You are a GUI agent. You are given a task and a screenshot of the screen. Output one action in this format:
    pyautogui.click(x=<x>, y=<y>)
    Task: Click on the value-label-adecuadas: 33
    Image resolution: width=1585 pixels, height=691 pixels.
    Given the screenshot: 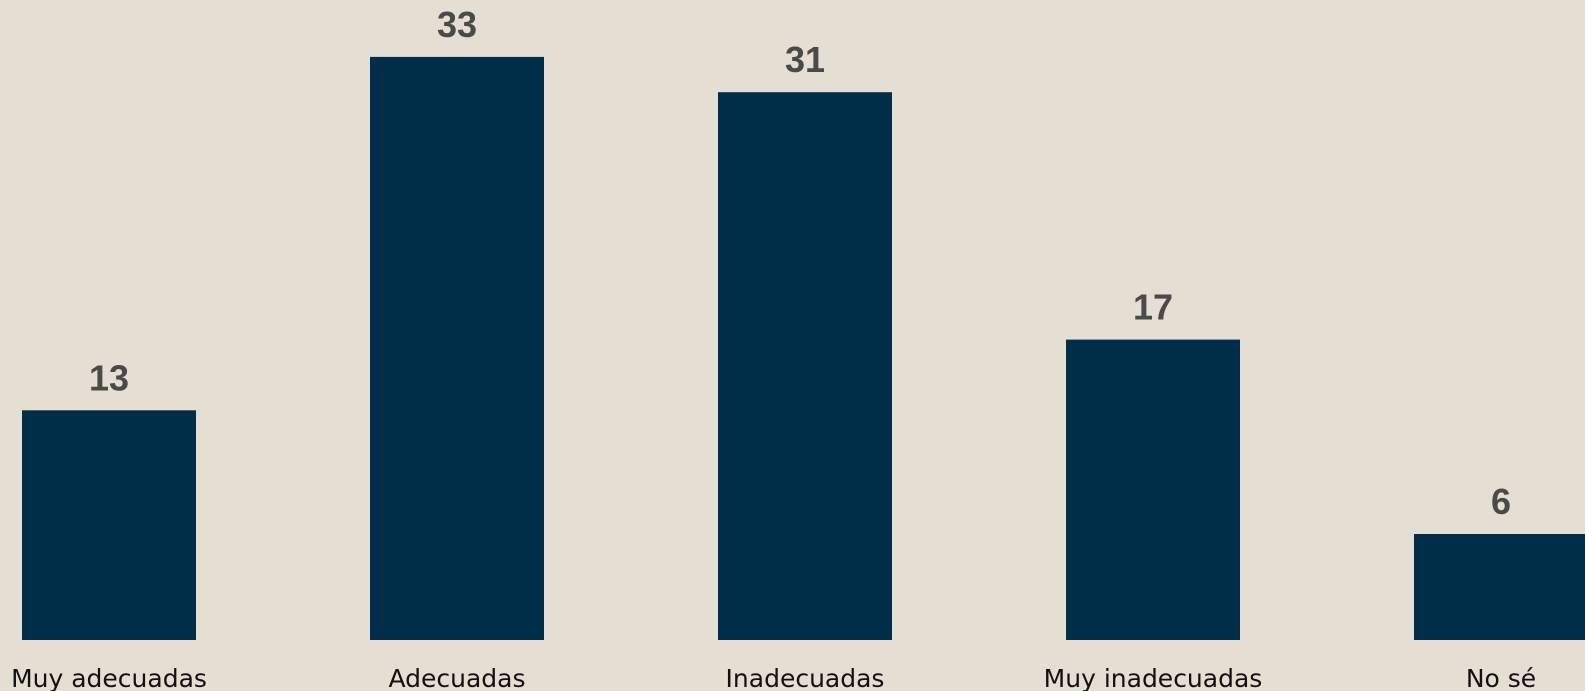 What is the action you would take?
    pyautogui.click(x=457, y=24)
    